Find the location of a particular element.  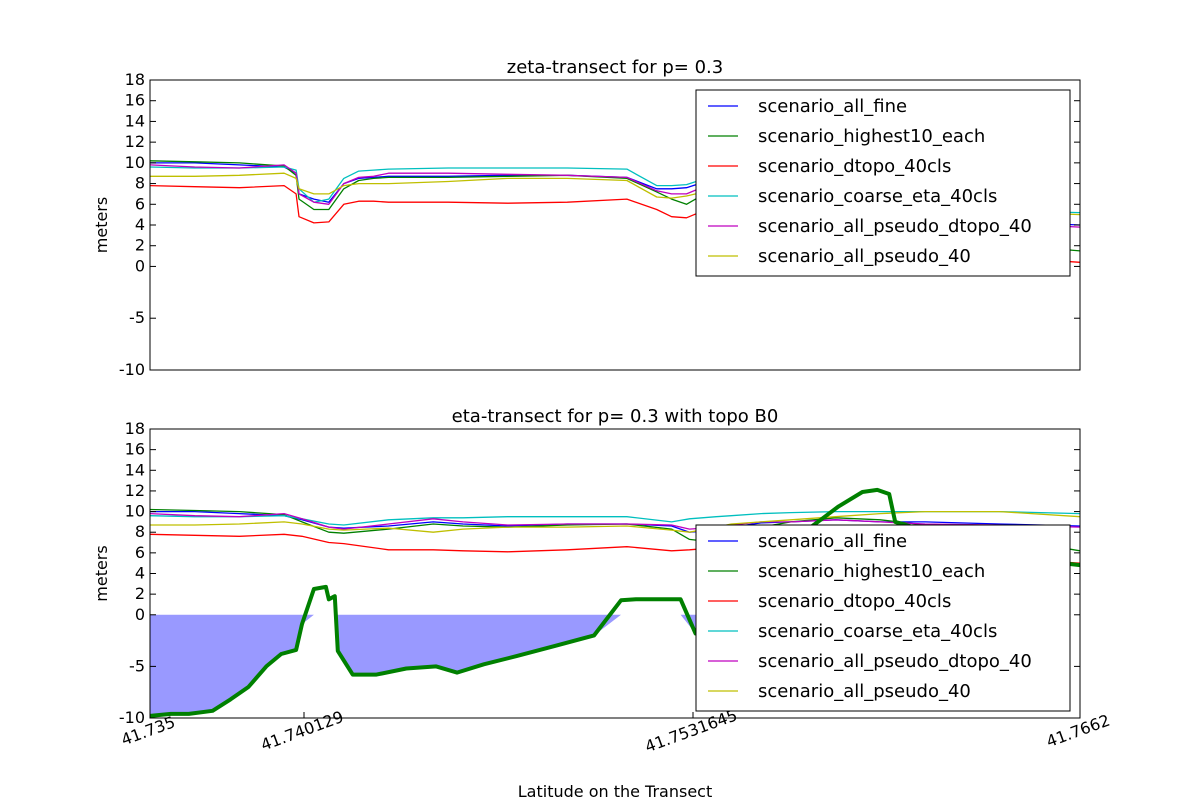

x-tick-label: 41.7531645 is located at coordinates (690, 730).